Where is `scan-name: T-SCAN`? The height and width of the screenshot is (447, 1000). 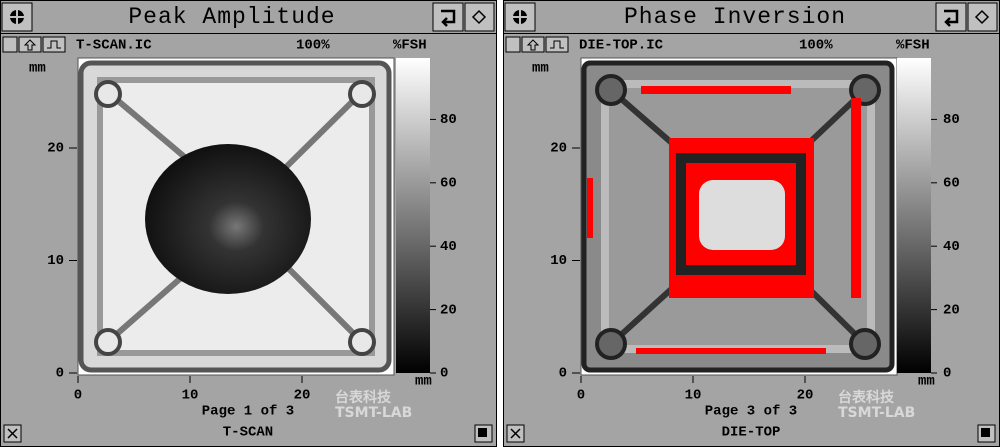
scan-name: T-SCAN is located at coordinates (248, 433).